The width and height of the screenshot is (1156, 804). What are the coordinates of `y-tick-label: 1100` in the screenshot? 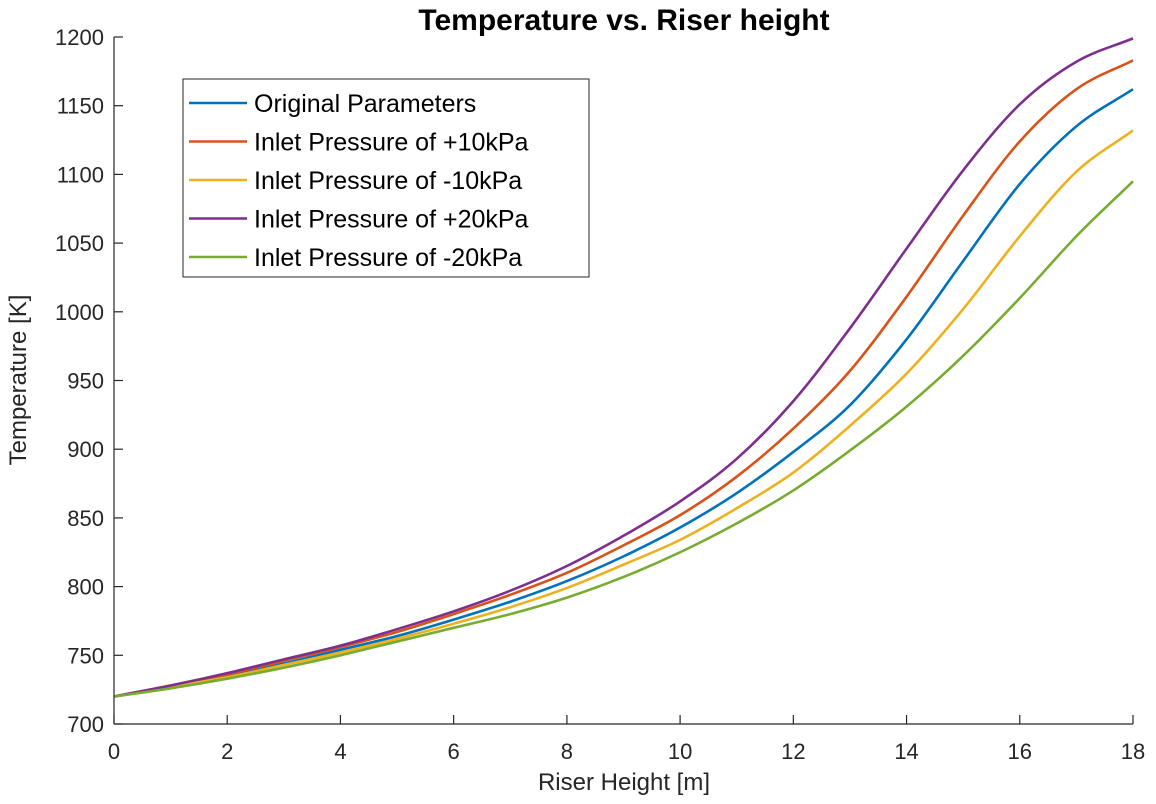 It's located at (80, 174).